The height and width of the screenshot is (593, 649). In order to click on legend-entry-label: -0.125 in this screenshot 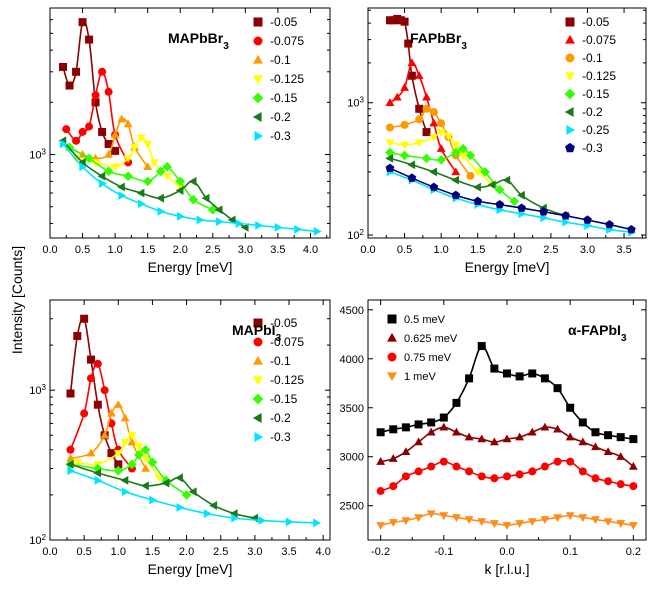, I will do `click(287, 79)`.